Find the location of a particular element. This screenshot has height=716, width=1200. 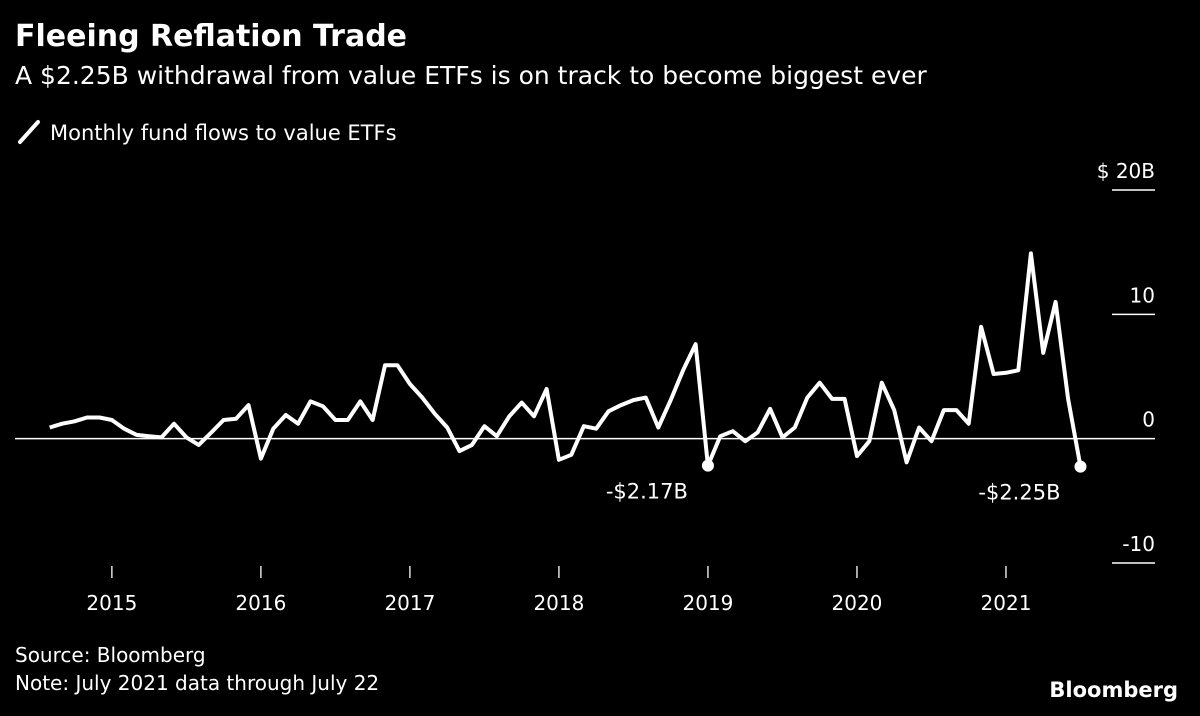

x-tick-label: 2021 is located at coordinates (1006, 603).